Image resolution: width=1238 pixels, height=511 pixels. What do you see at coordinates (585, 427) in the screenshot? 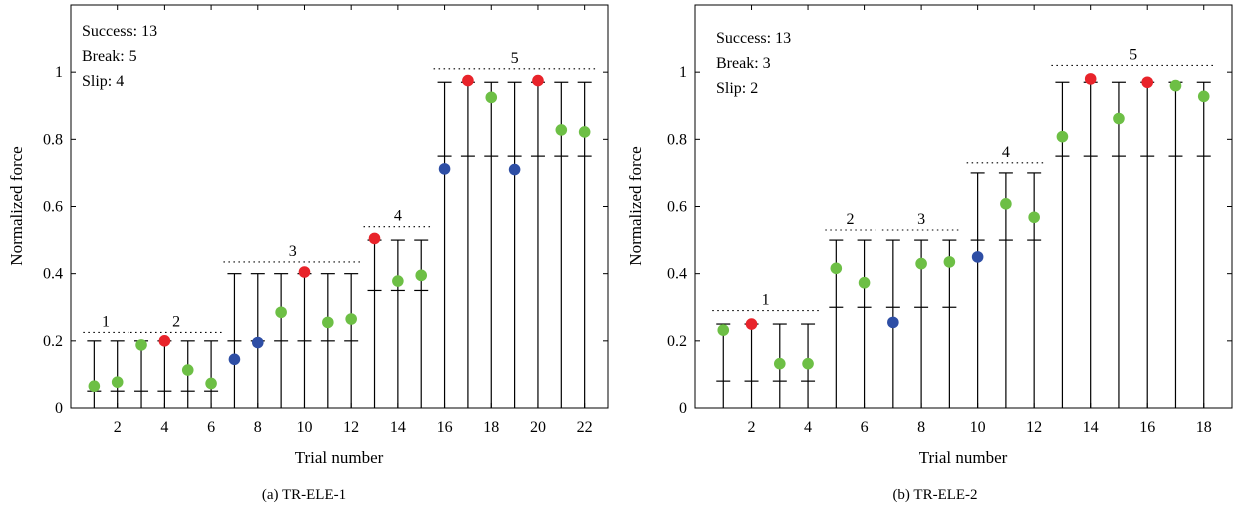
I see `x-tick-label: 22` at bounding box center [585, 427].